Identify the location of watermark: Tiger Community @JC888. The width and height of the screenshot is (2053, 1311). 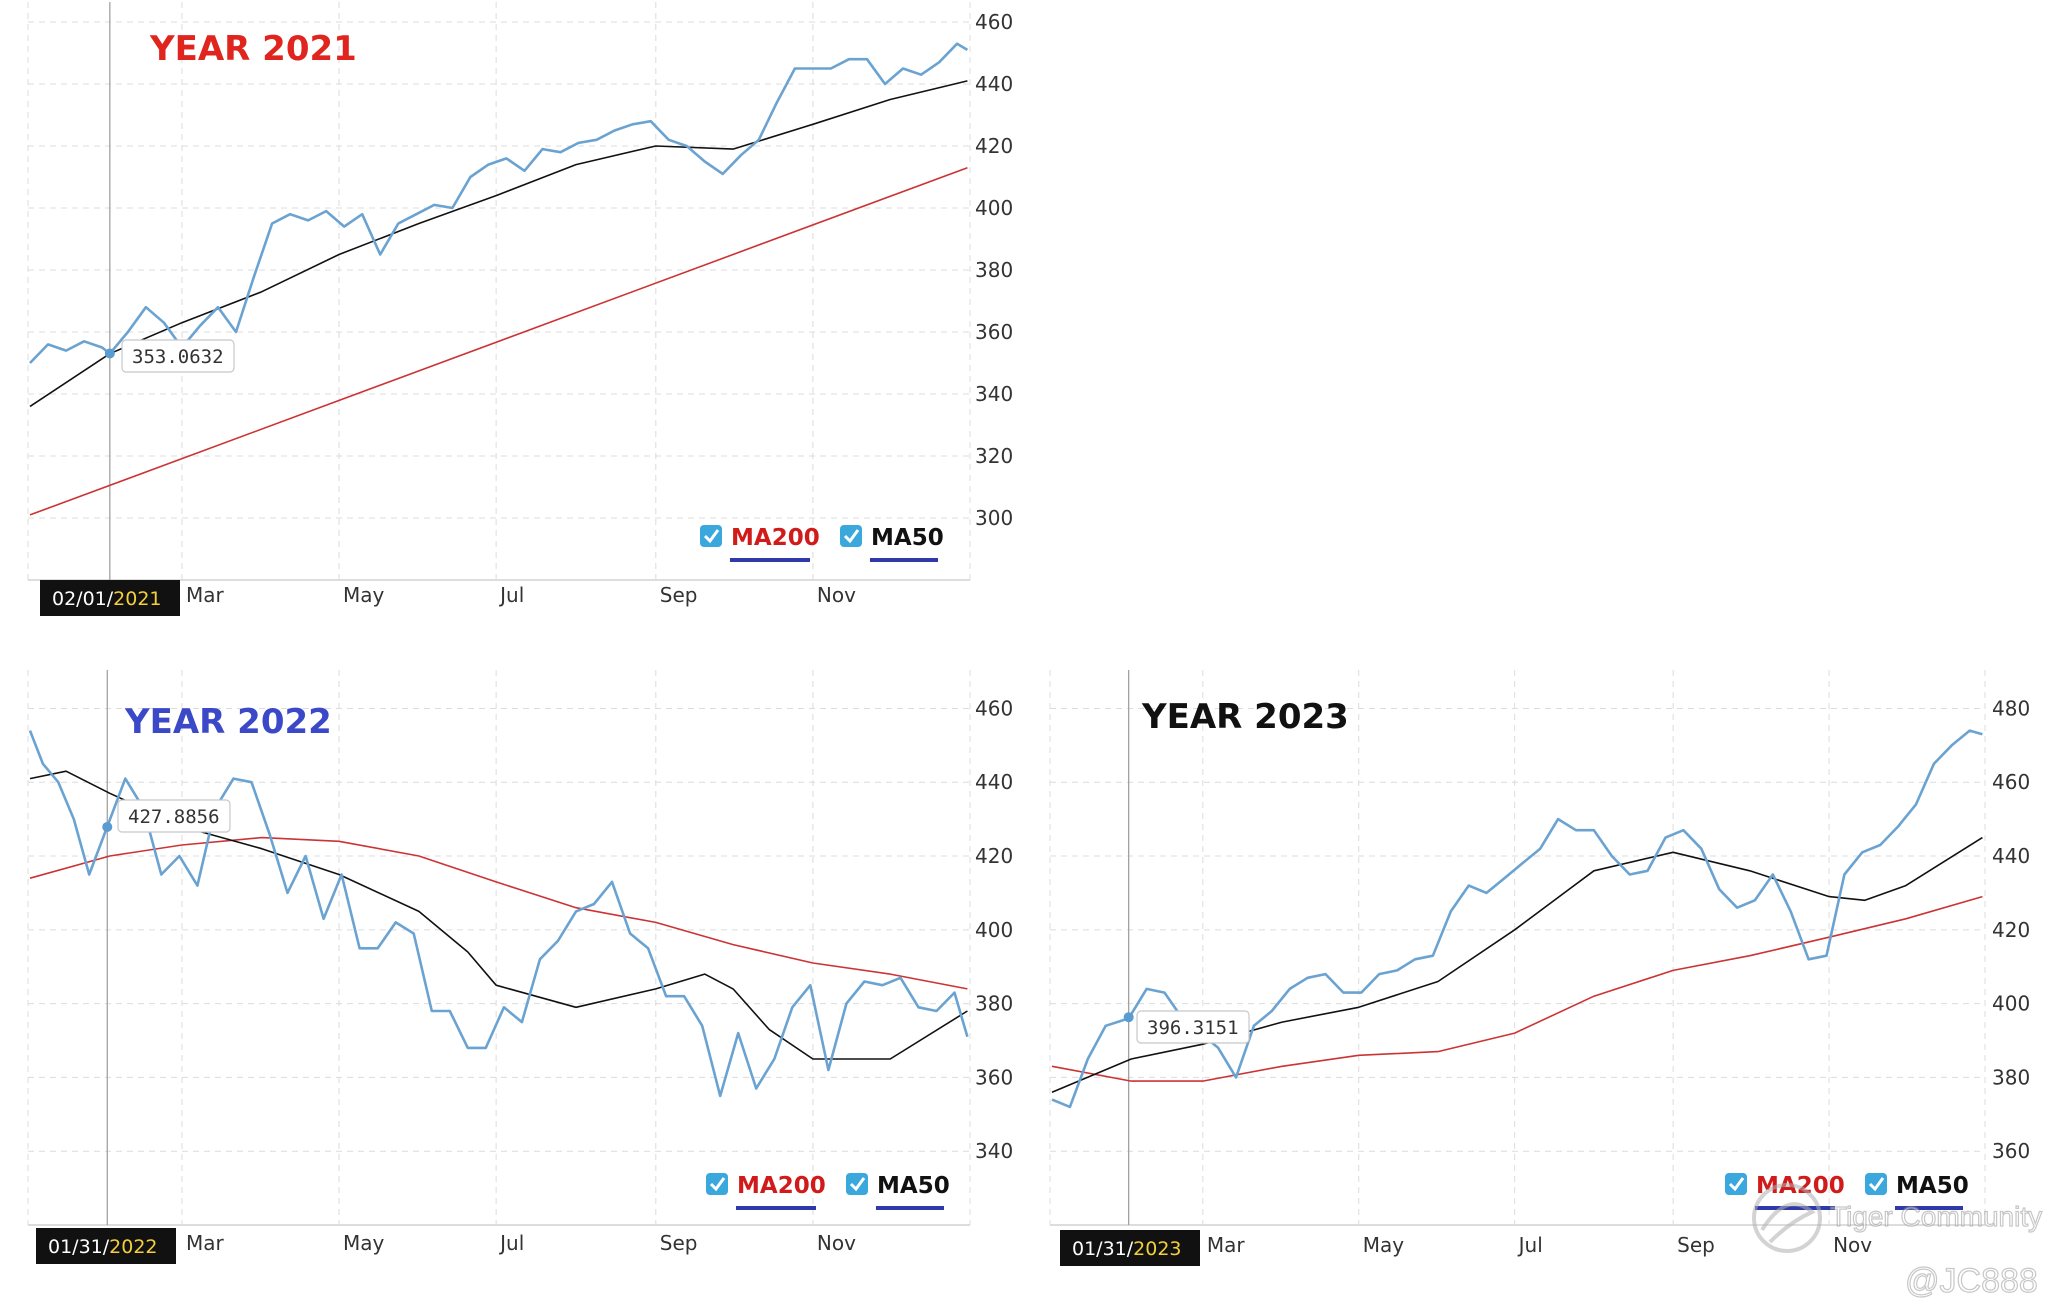
(1897, 1242).